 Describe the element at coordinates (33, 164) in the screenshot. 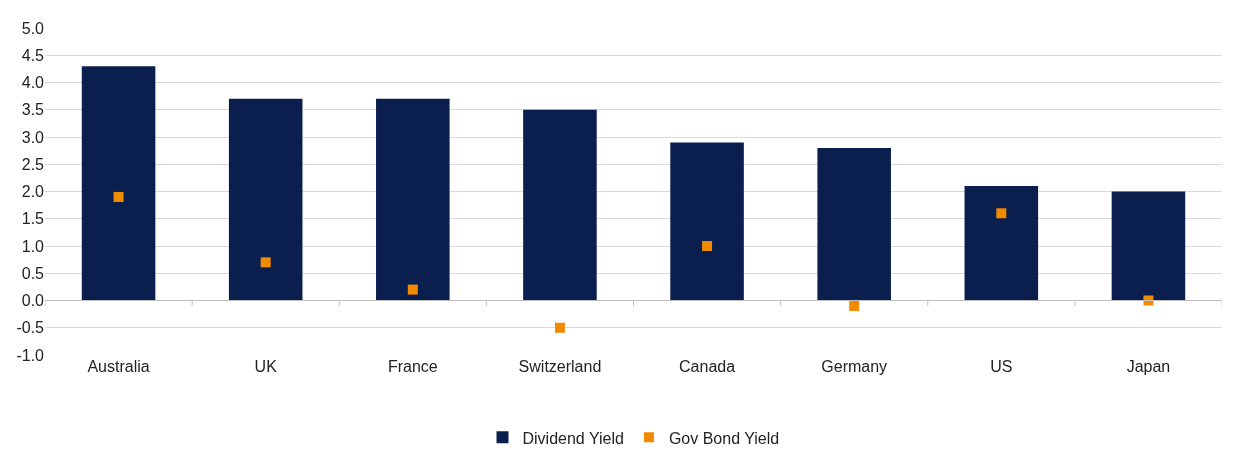

I see `y-tick-label: 2.5` at that location.